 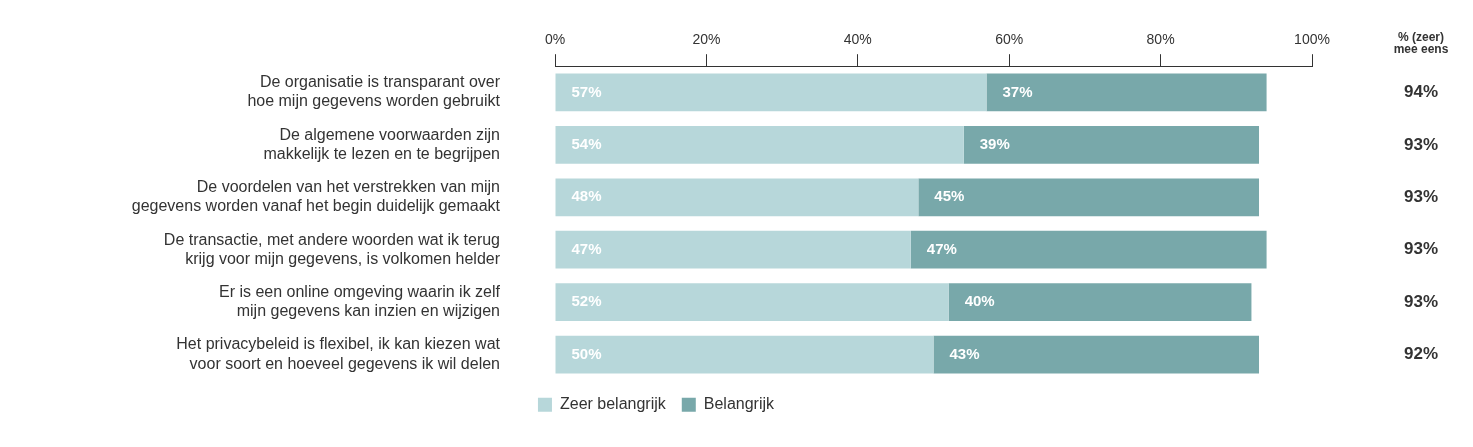 What do you see at coordinates (586, 196) in the screenshot?
I see `data-label: 48%` at bounding box center [586, 196].